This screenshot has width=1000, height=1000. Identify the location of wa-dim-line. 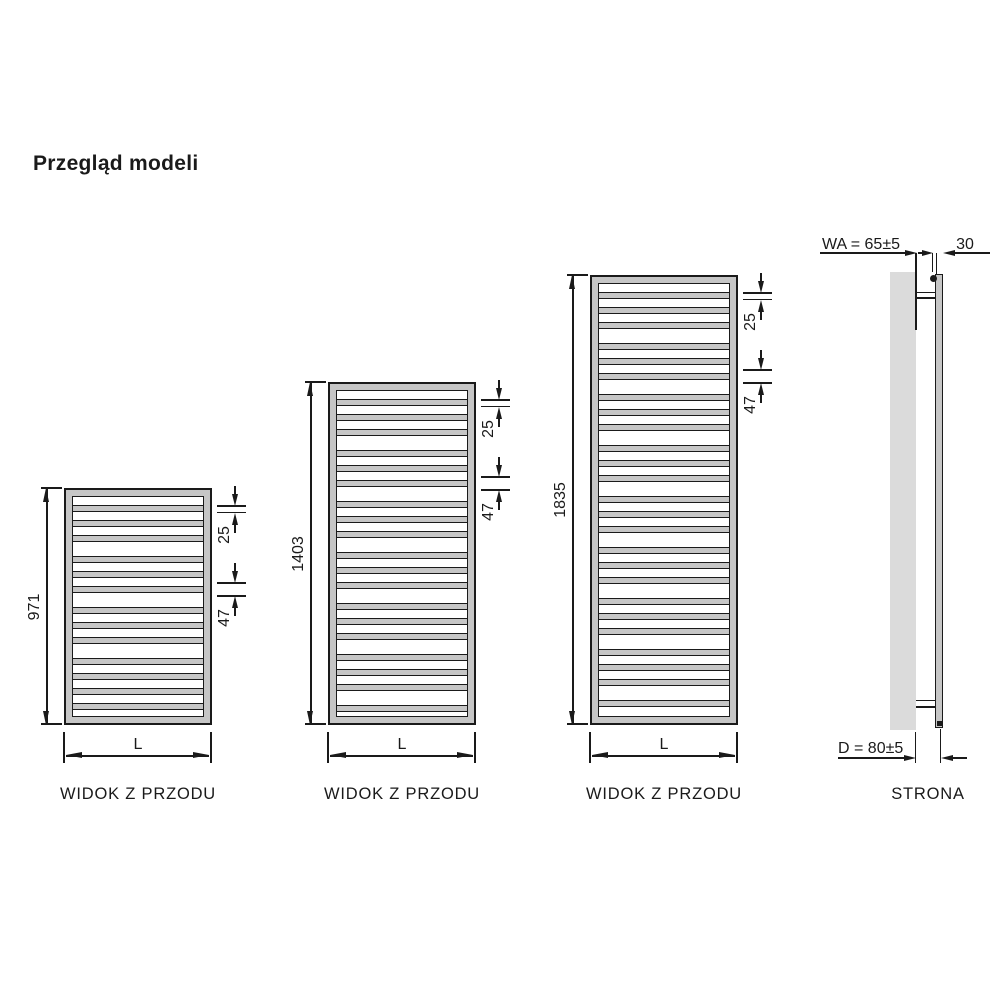
(863, 253).